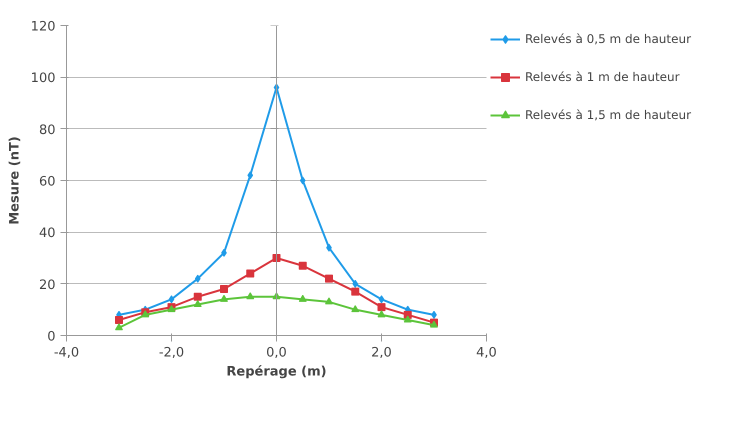 The width and height of the screenshot is (739, 444). Describe the element at coordinates (276, 372) in the screenshot. I see `x-axis-title: Repérage (m)` at that location.